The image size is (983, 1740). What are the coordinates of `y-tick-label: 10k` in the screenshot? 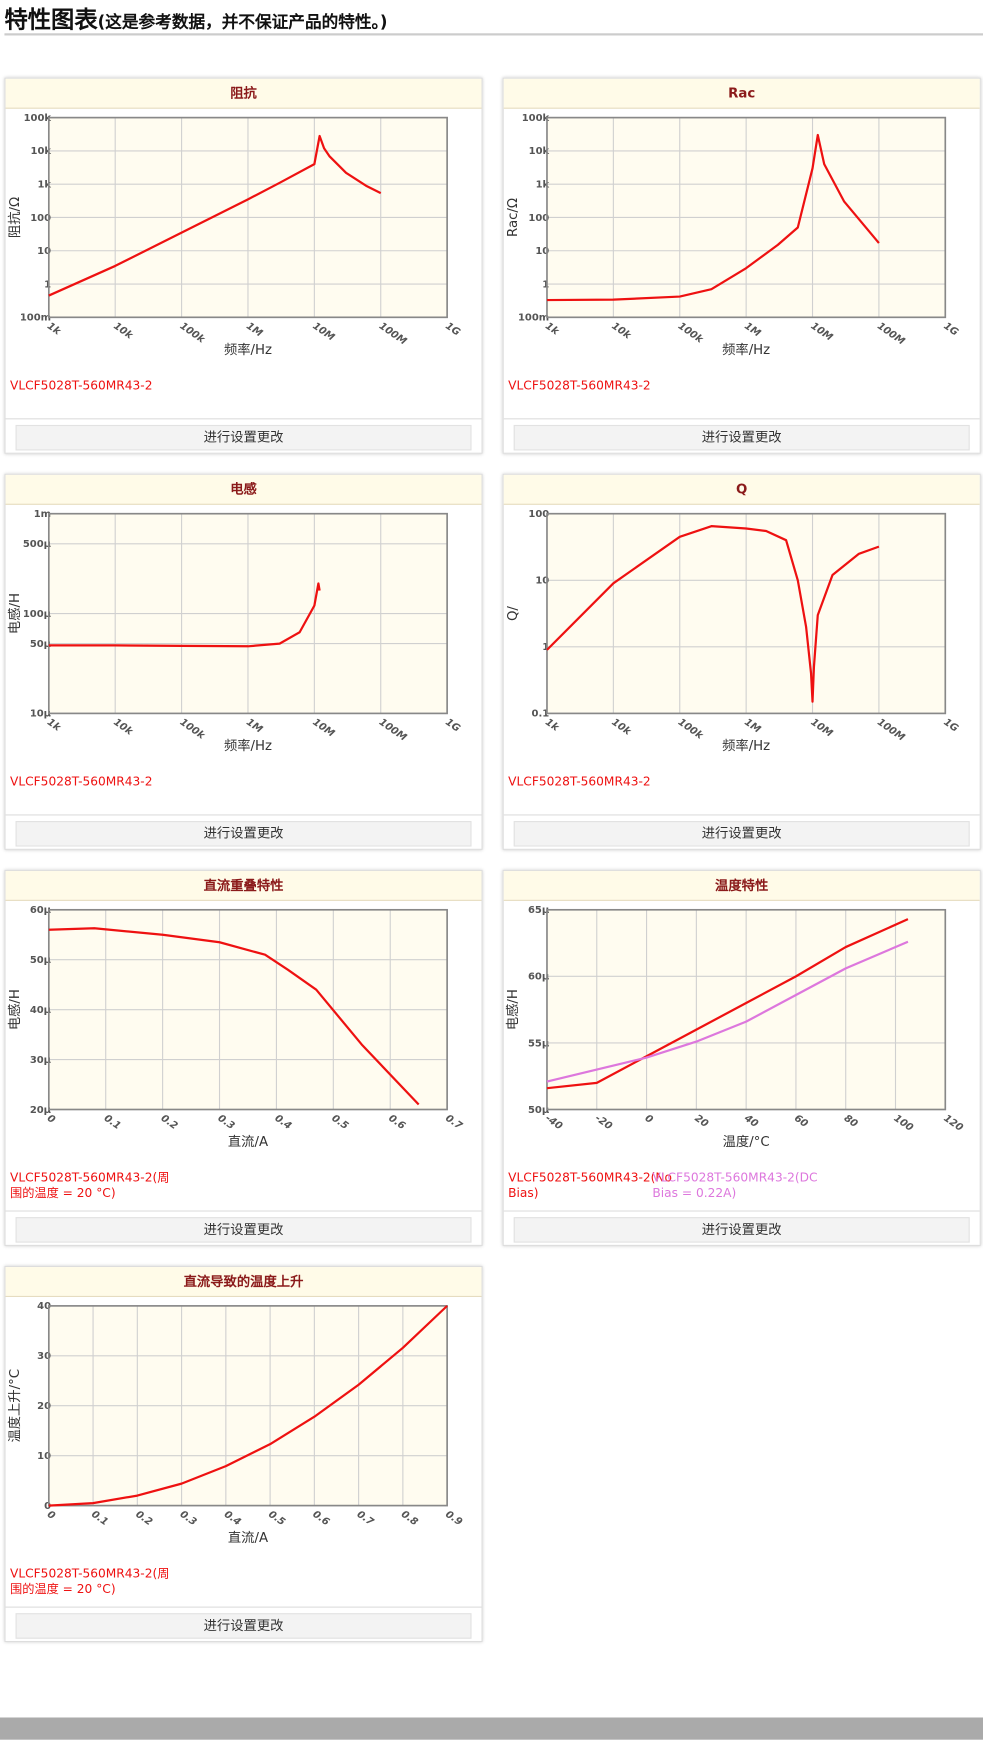 It's located at (41, 151).